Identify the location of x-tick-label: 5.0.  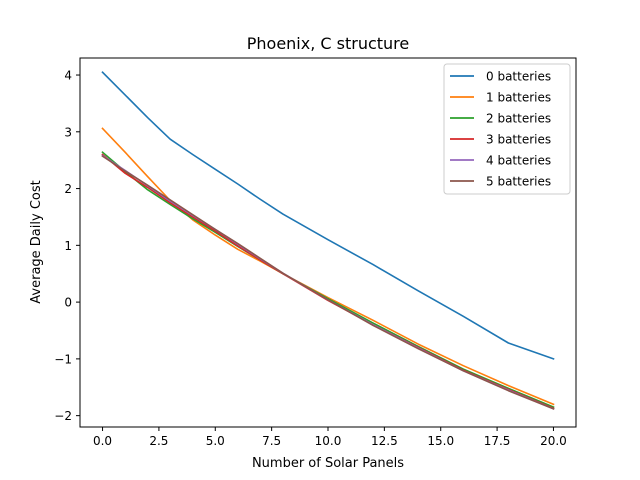
(215, 441).